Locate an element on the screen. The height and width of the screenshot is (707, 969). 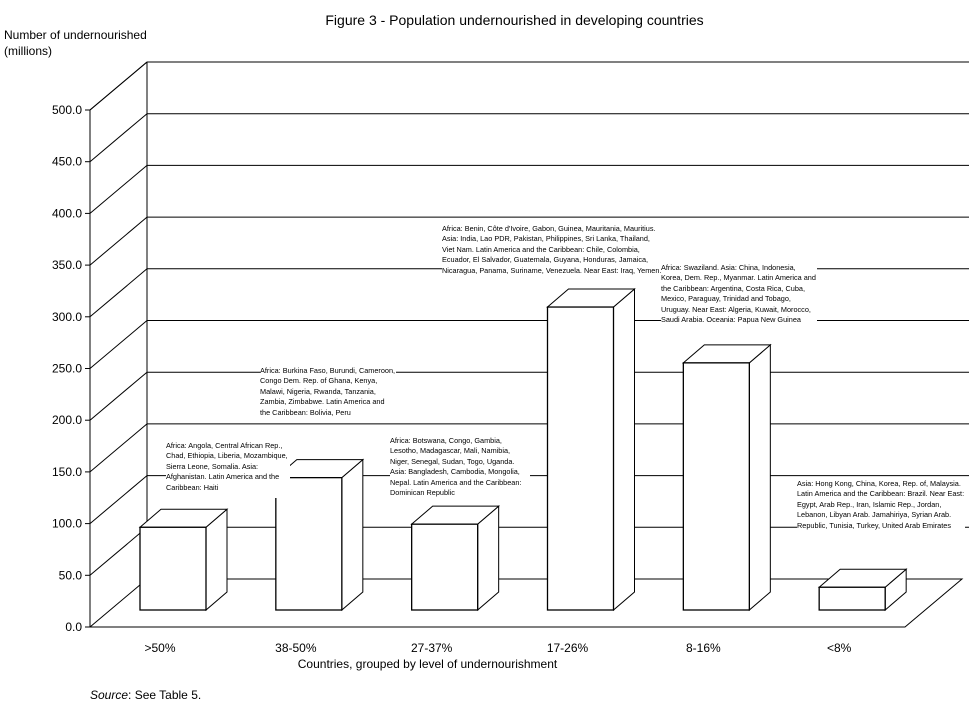
x-tick-label: 8-16% is located at coordinates (703, 648).